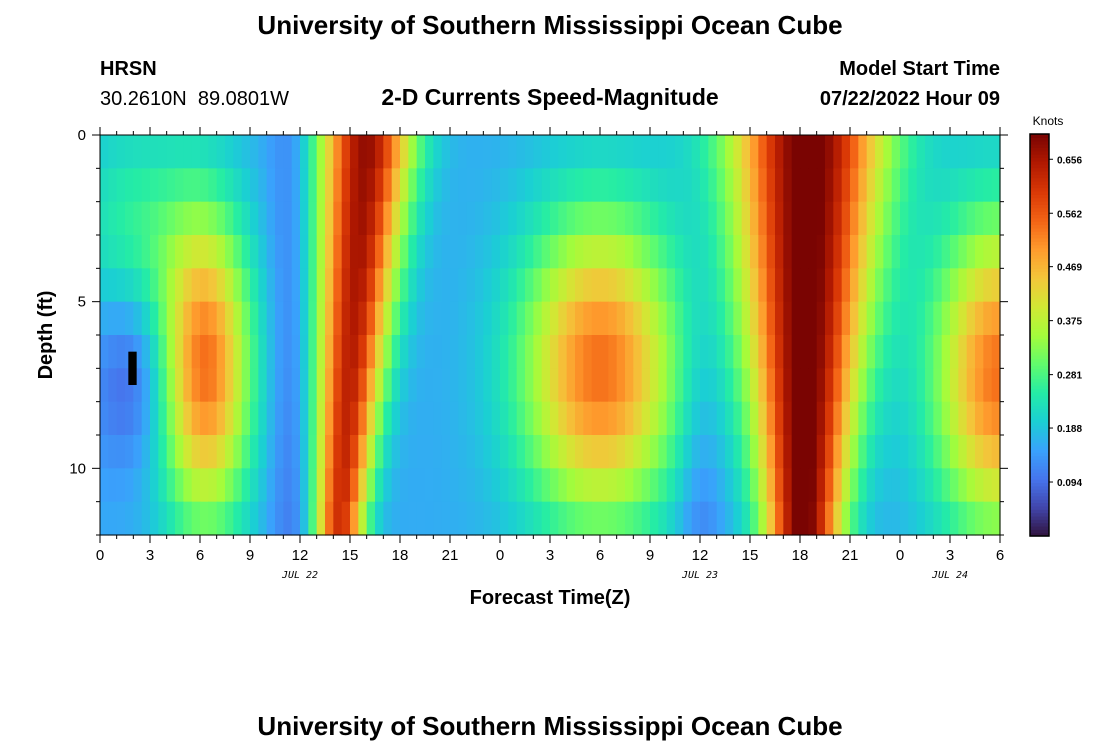  I want to click on x-tick-label: 0, so click(900, 555).